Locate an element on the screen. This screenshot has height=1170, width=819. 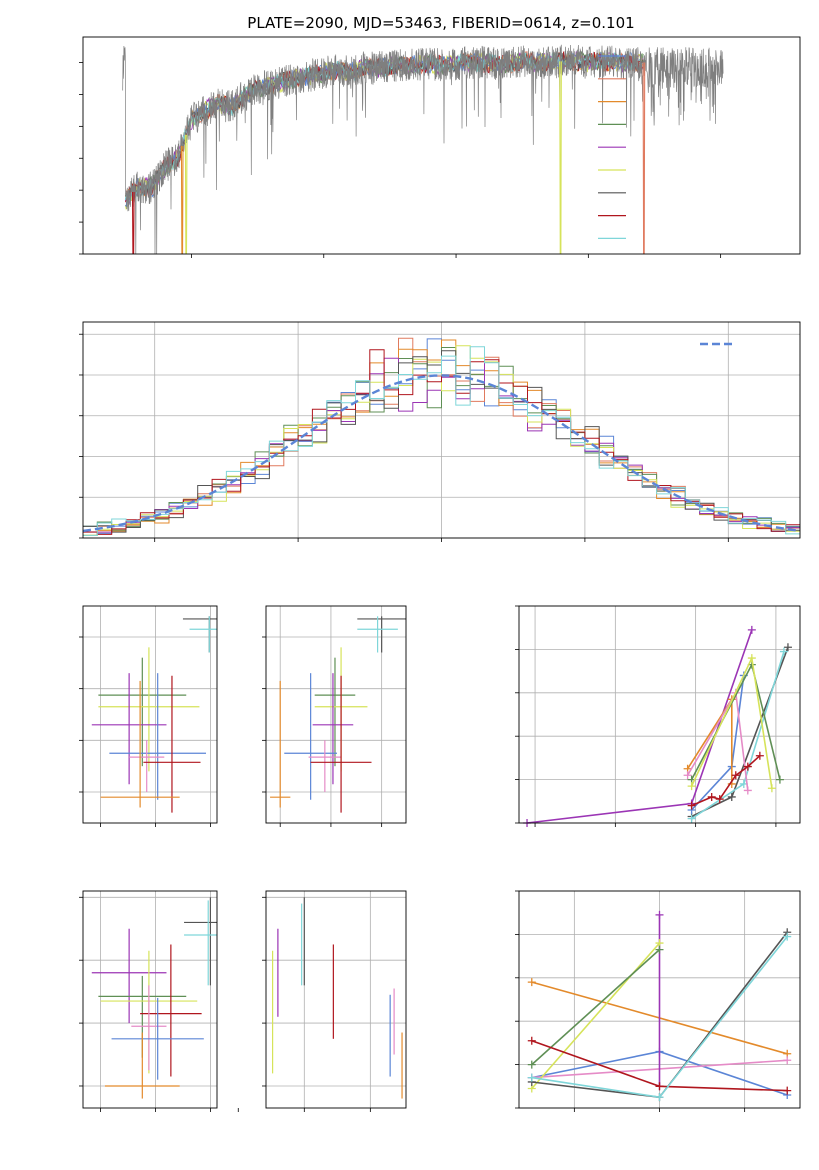
age-vs-metallicity-panel is located at coordinates (148, 716).